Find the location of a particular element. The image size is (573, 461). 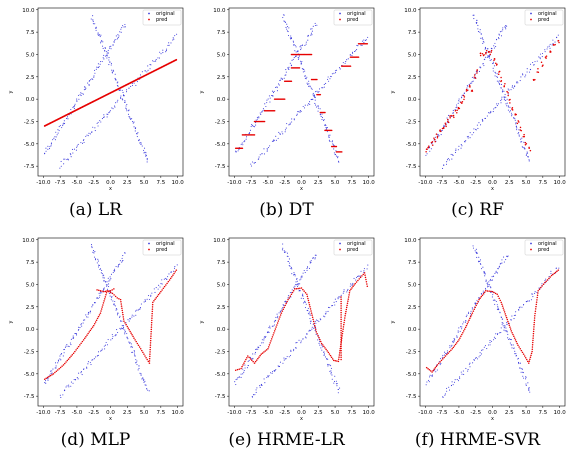

y-tick-label: -5.0 is located at coordinates (220, 145).